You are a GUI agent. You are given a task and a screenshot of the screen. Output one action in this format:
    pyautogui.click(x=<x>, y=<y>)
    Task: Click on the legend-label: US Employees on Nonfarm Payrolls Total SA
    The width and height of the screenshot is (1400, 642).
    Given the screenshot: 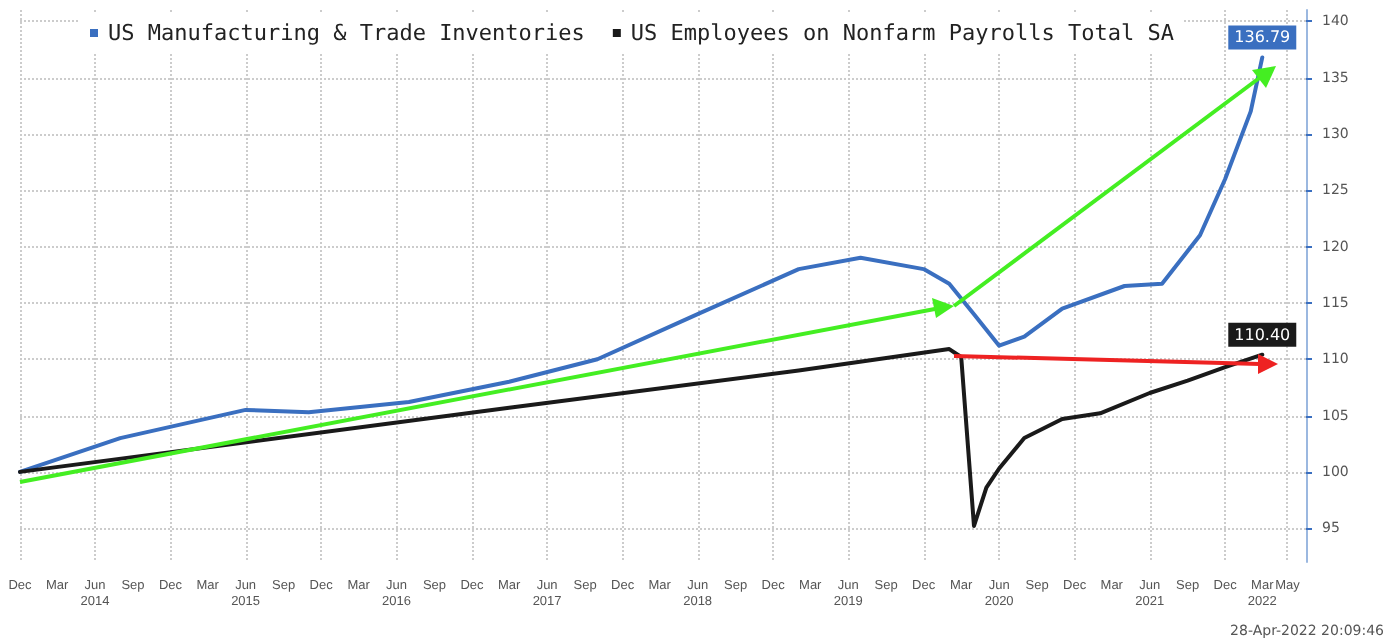 What is the action you would take?
    pyautogui.click(x=902, y=33)
    